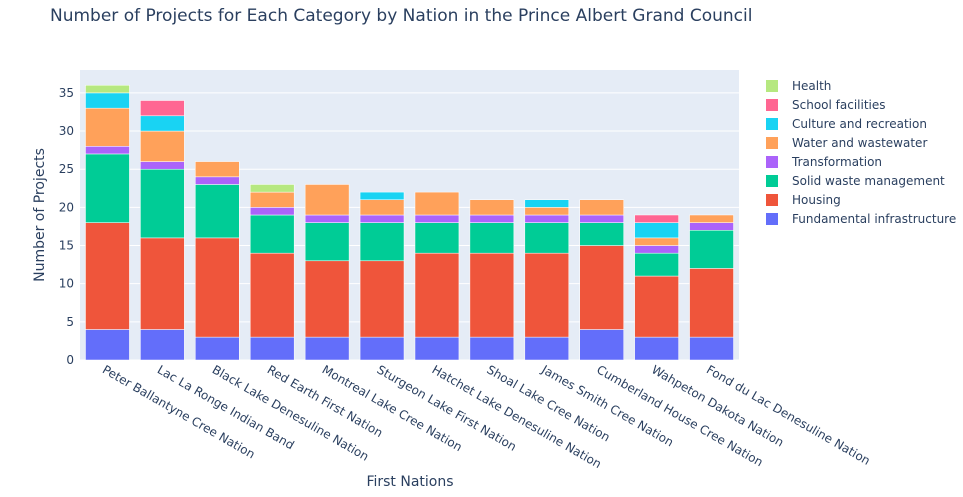 This screenshot has height=497, width=963. I want to click on legend-label: Water and wastewater, so click(859, 143).